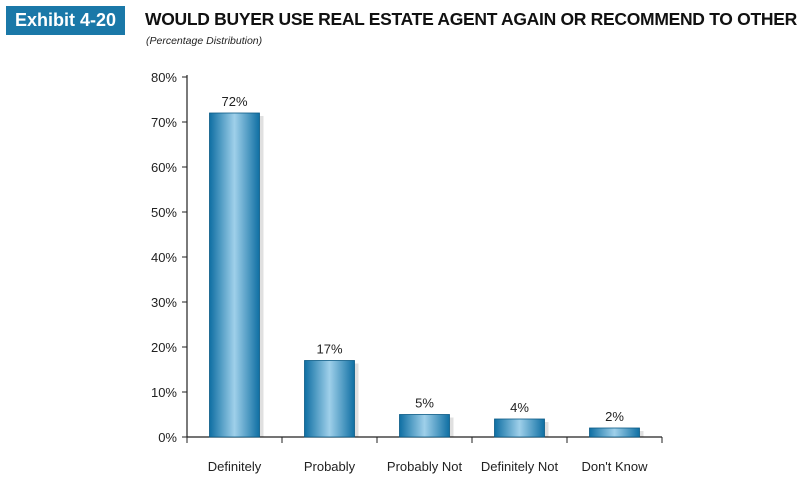  What do you see at coordinates (519, 407) in the screenshot?
I see `data-label: 4%` at bounding box center [519, 407].